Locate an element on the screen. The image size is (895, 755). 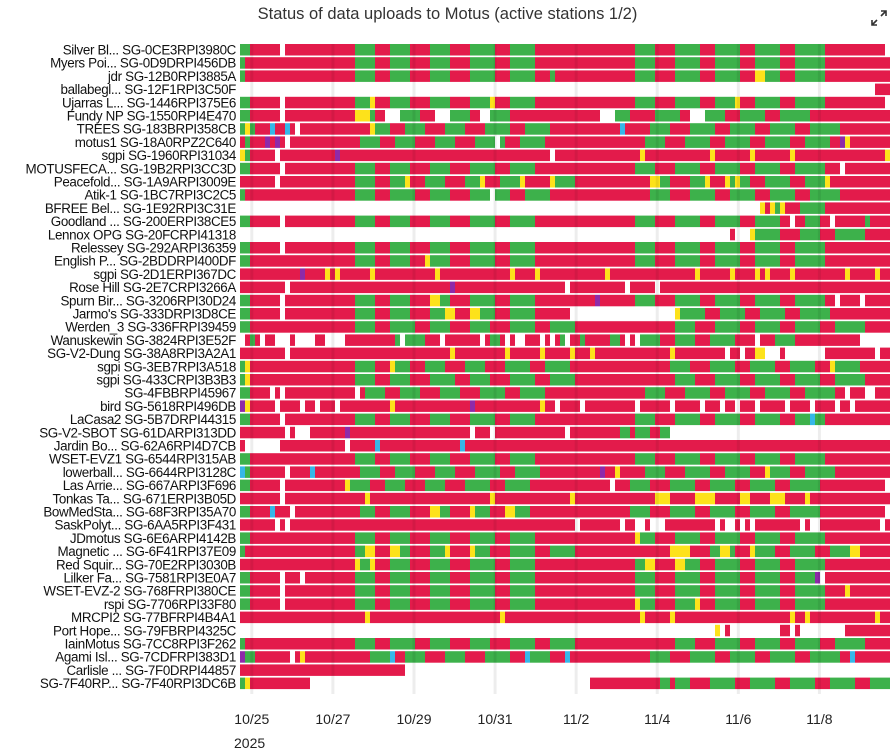
station-label: JDmotus SG-6E6ARPI4142B is located at coordinates (153, 538).